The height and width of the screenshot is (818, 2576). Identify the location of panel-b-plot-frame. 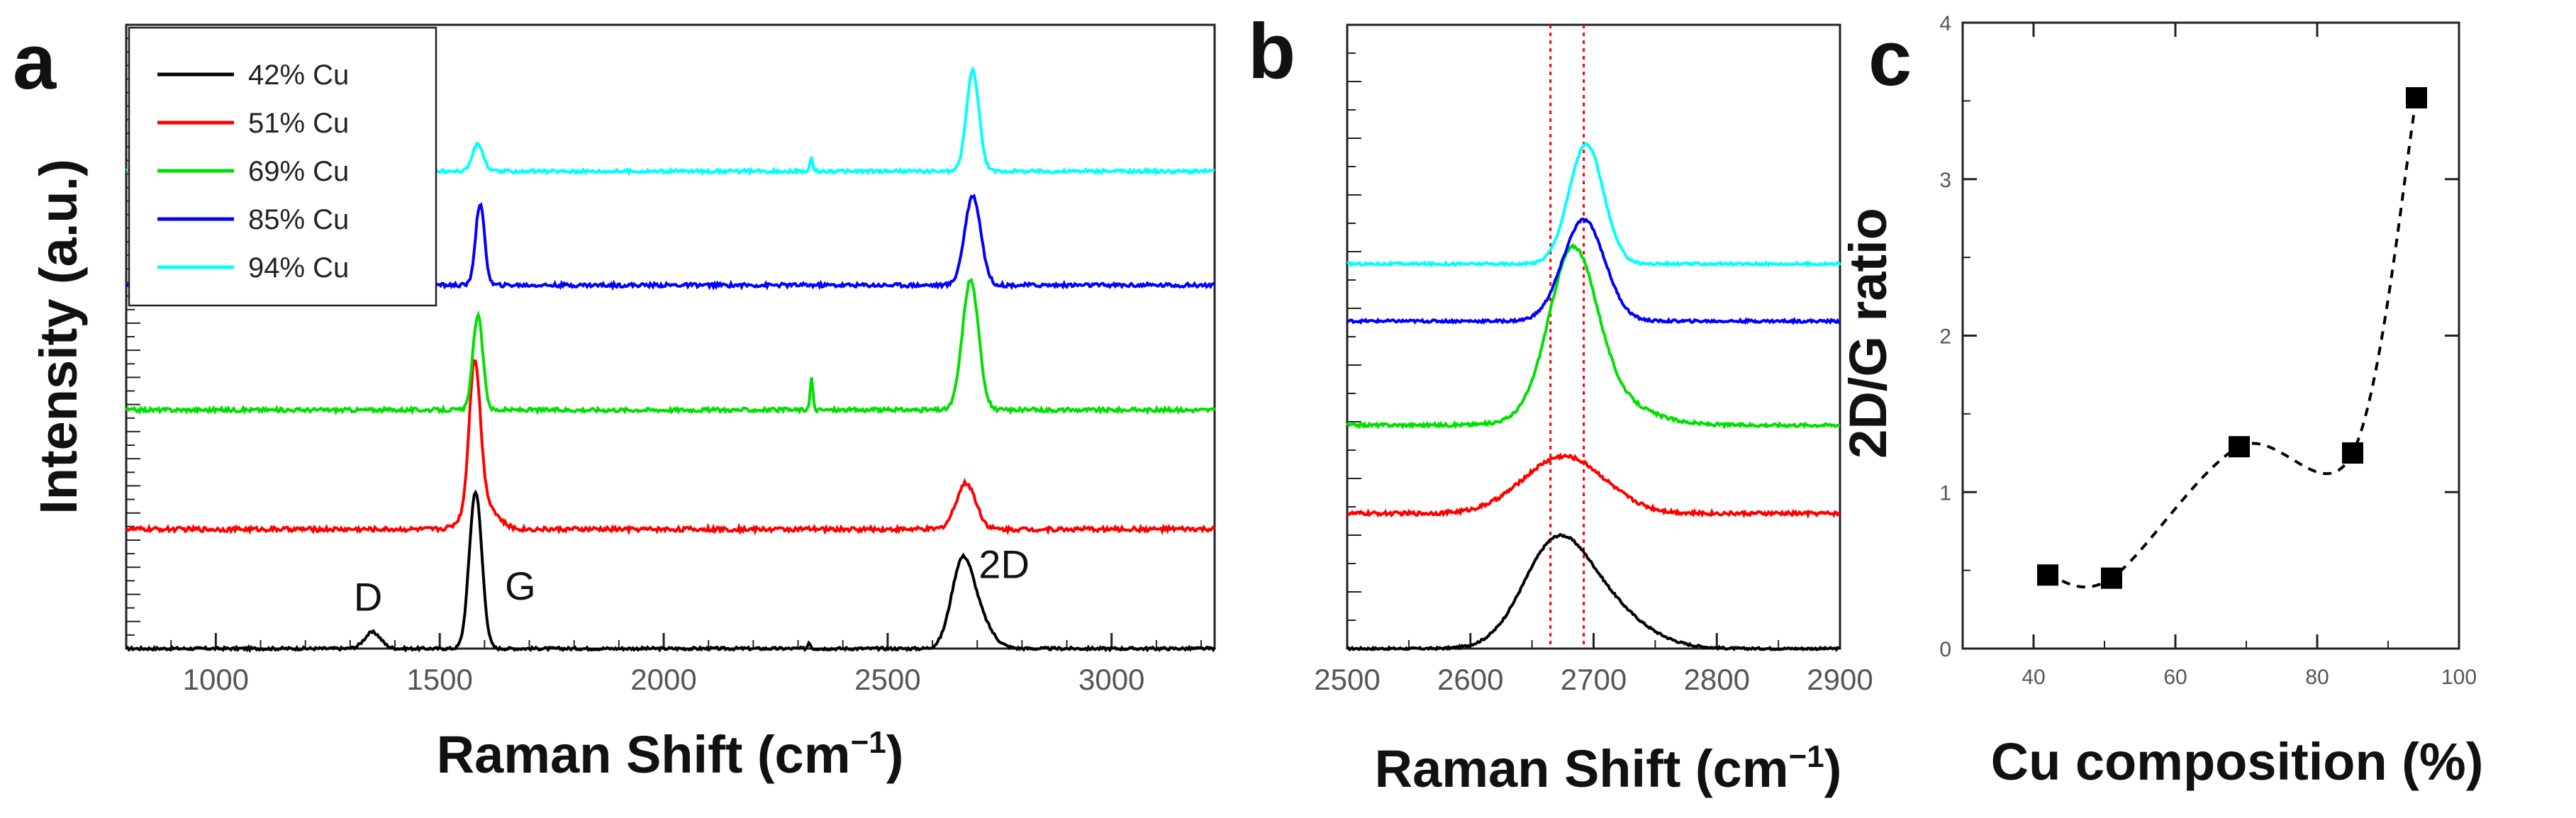
(1593, 336).